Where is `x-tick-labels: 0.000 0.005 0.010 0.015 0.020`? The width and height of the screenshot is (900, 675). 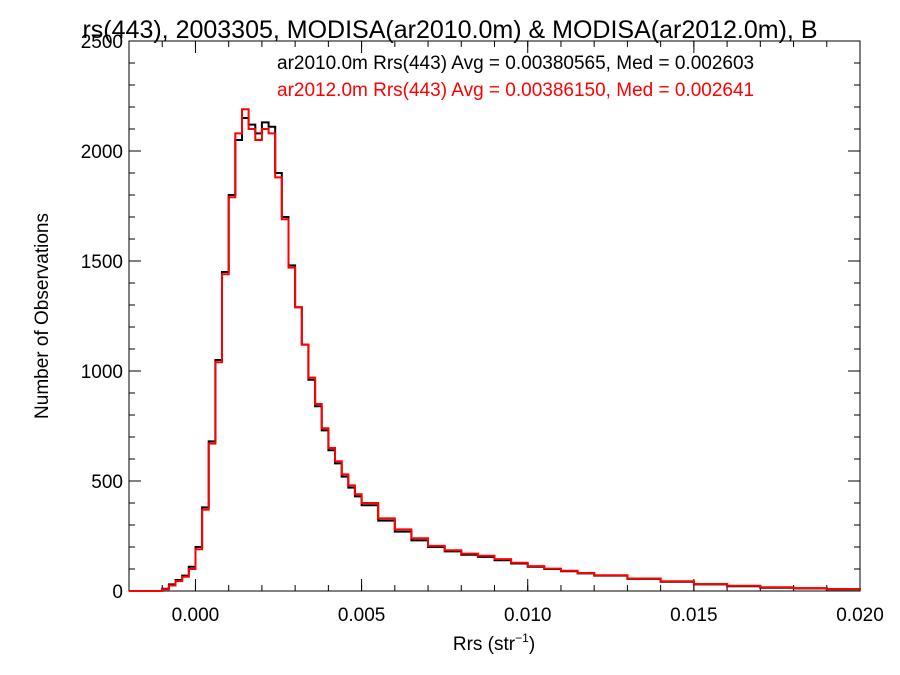 x-tick-labels: 0.000 0.005 0.010 0.015 0.020 is located at coordinates (528, 615).